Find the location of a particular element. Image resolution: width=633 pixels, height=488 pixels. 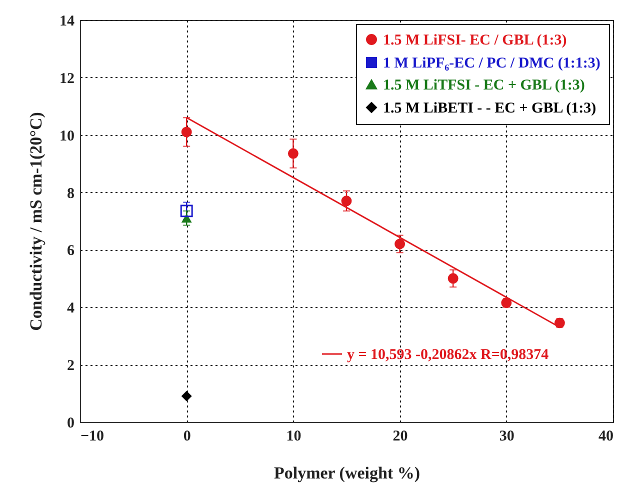

y-tick-label: 14 is located at coordinates (67, 22).